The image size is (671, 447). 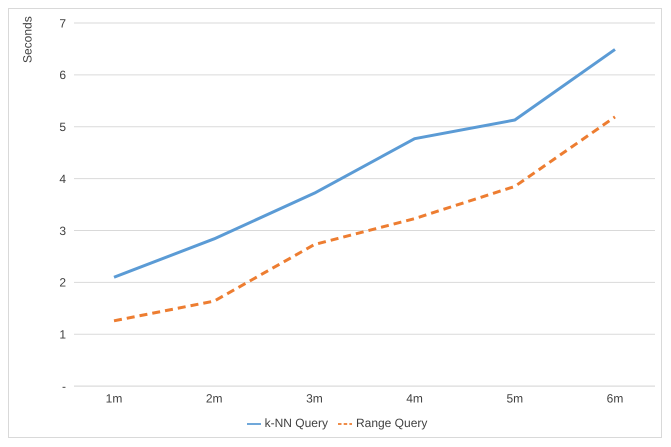 What do you see at coordinates (414, 399) in the screenshot?
I see `x-tick-label: 4m` at bounding box center [414, 399].